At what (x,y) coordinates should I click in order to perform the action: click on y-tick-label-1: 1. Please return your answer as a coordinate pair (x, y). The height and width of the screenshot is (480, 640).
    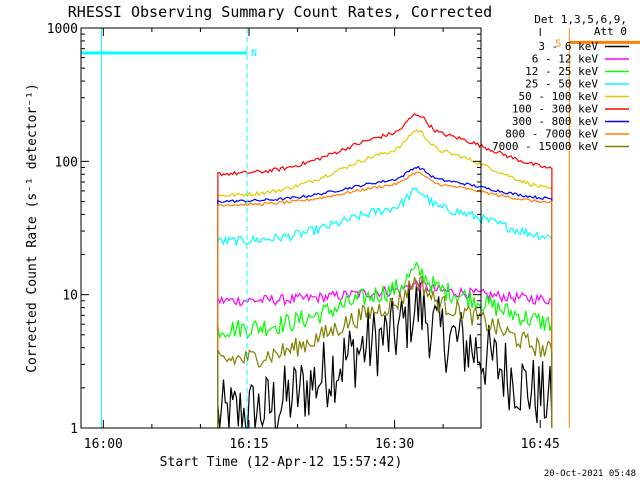
    Looking at the image, I should click on (74, 429).